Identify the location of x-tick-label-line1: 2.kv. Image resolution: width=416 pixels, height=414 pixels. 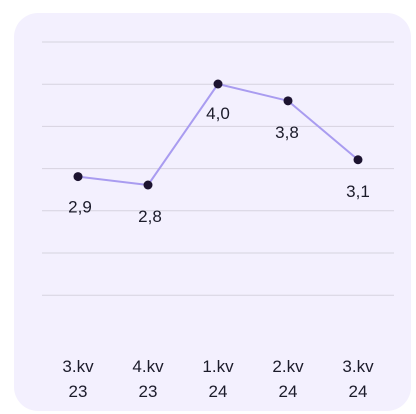
(288, 366).